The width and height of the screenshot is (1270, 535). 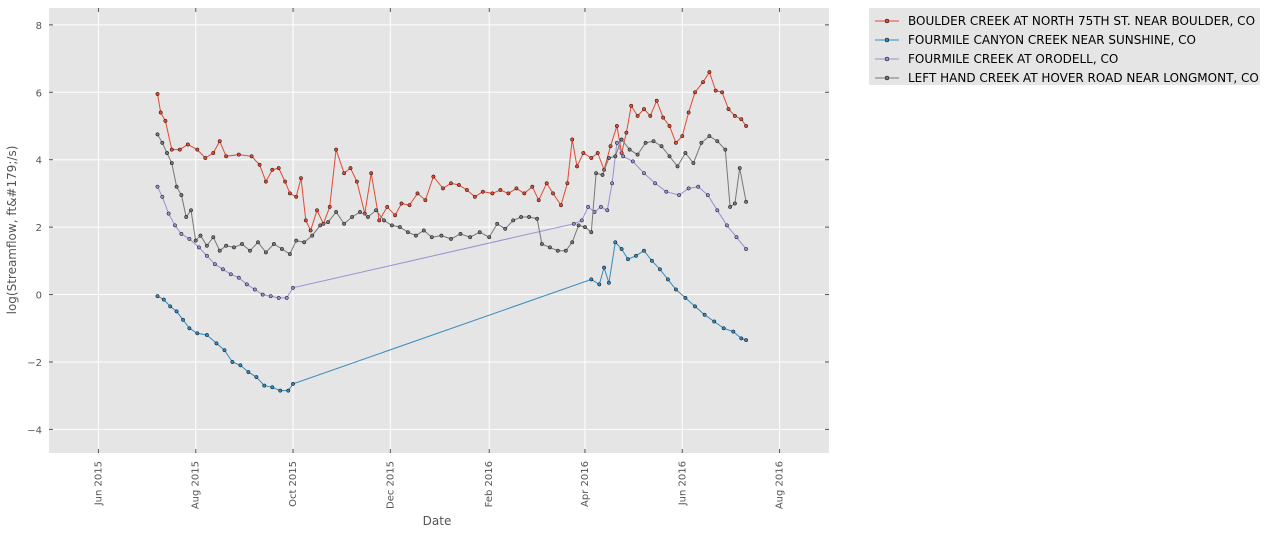 I want to click on legend-item: FOURMILE CREEK AT ORODELL, CO, so click(x=1067, y=58).